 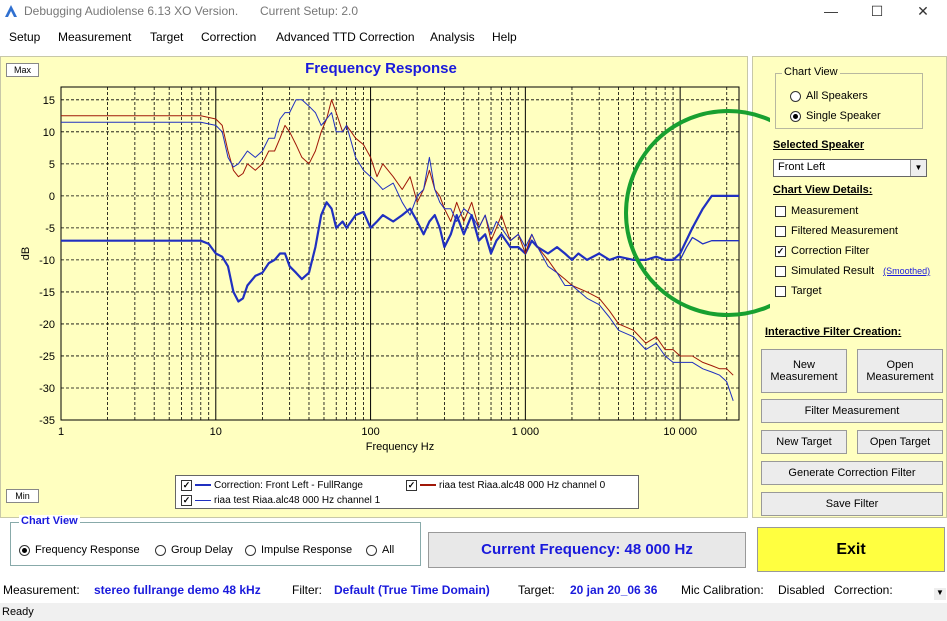 What do you see at coordinates (380, 550) in the screenshot?
I see `view-all: All` at bounding box center [380, 550].